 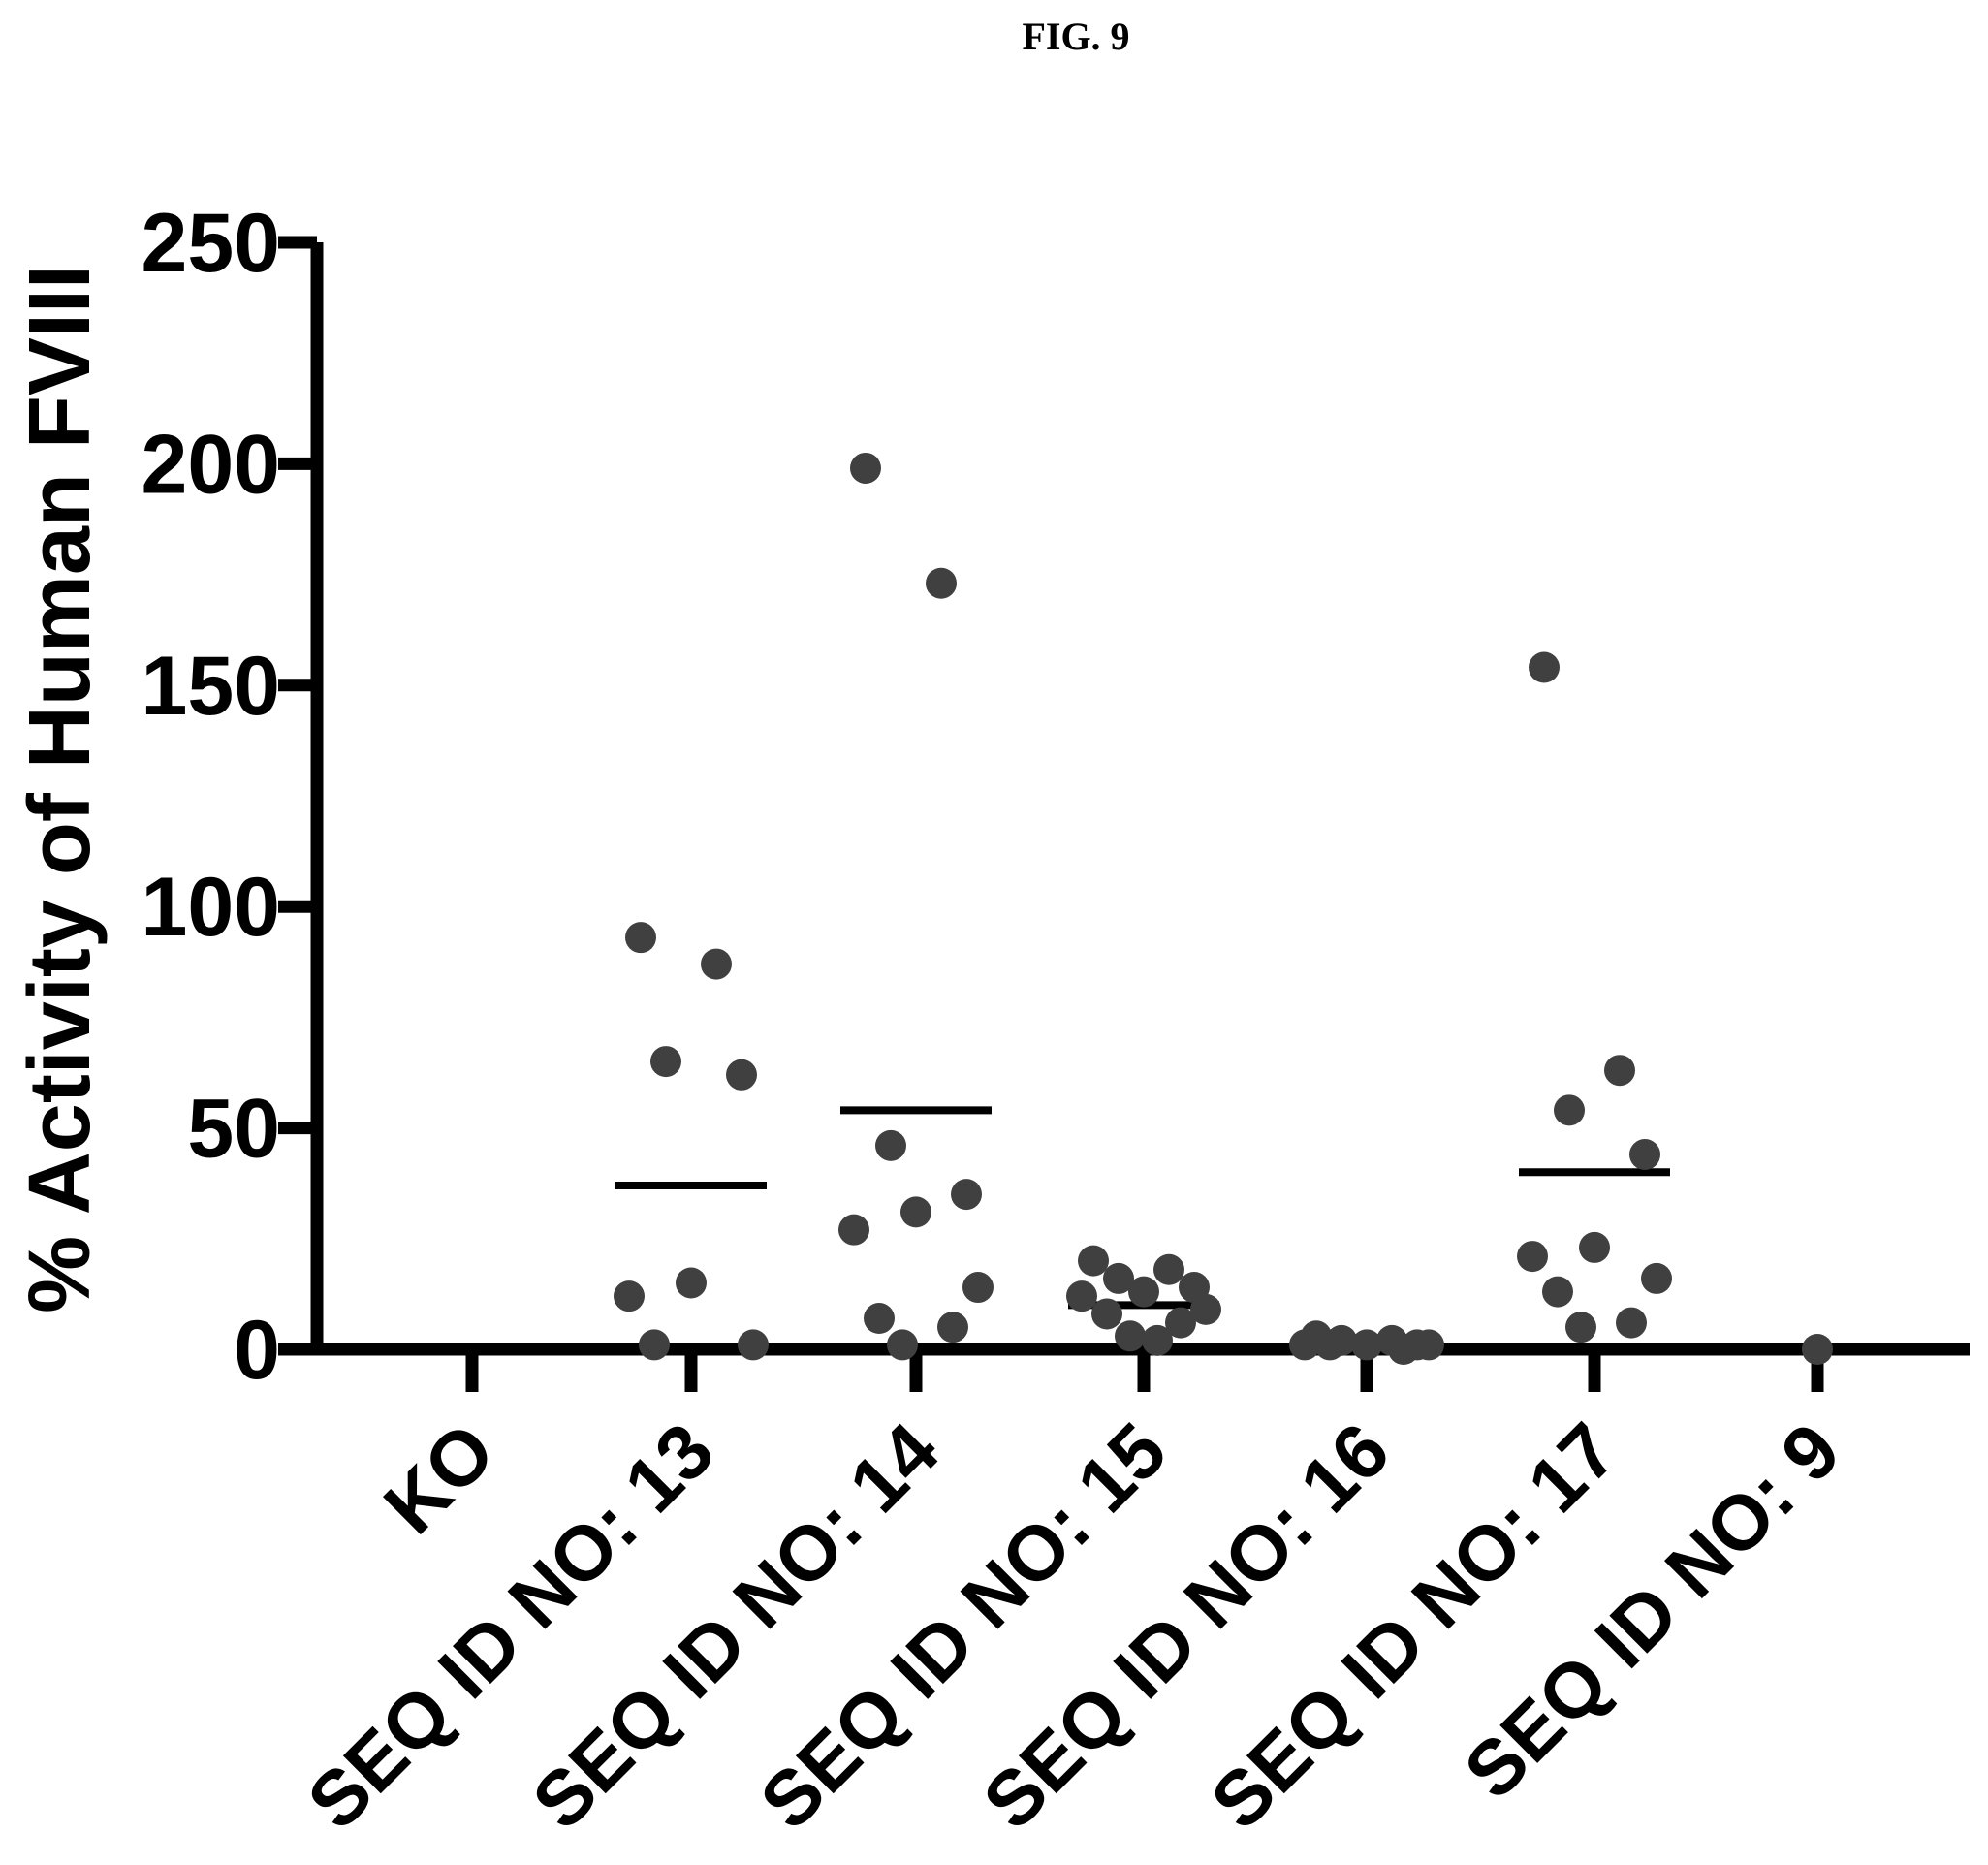 I want to click on y-tick-label: 100, so click(x=212, y=907).